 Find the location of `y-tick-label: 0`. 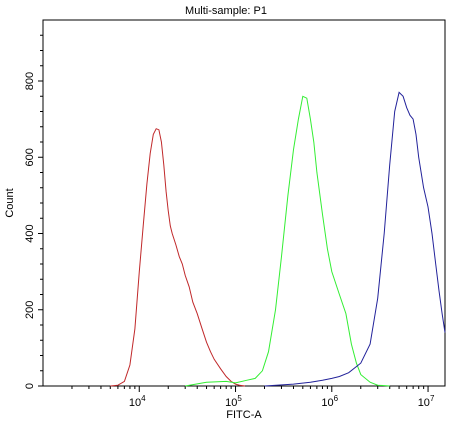

y-tick-label: 0 is located at coordinates (30, 386).